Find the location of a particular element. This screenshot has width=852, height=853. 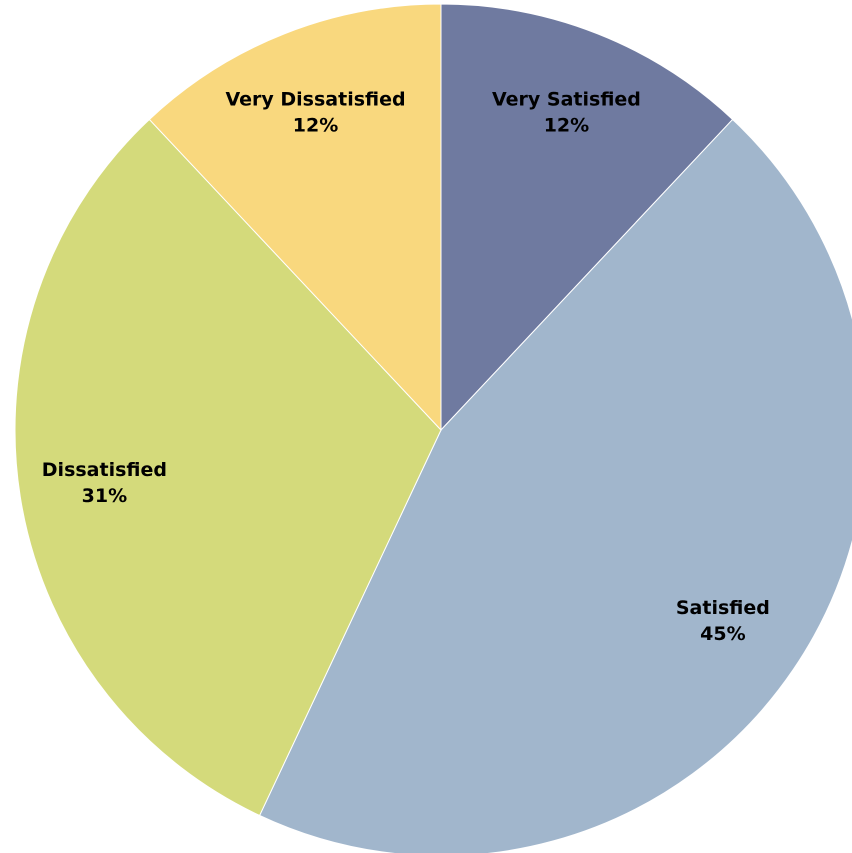

slice-label: Very Satisfied is located at coordinates (566, 100).